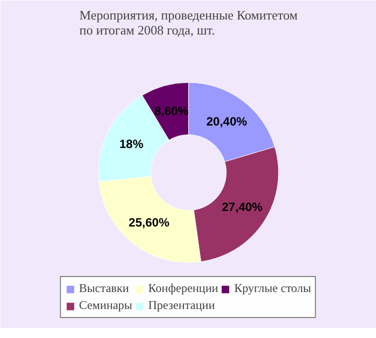 The width and height of the screenshot is (376, 338). What do you see at coordinates (105, 305) in the screenshot?
I see `legend-label: Семинары` at bounding box center [105, 305].